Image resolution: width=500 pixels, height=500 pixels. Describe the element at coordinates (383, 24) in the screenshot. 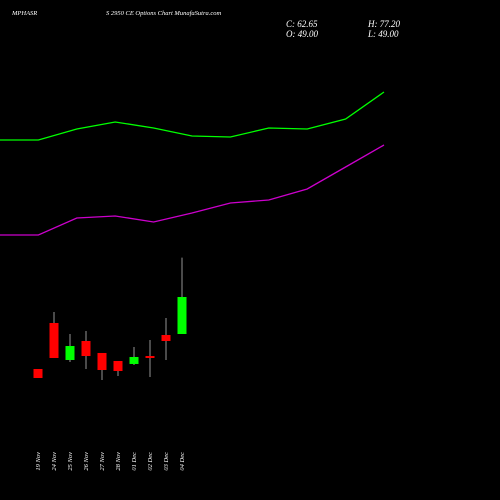

I see `stat: H: 77.20` at that location.